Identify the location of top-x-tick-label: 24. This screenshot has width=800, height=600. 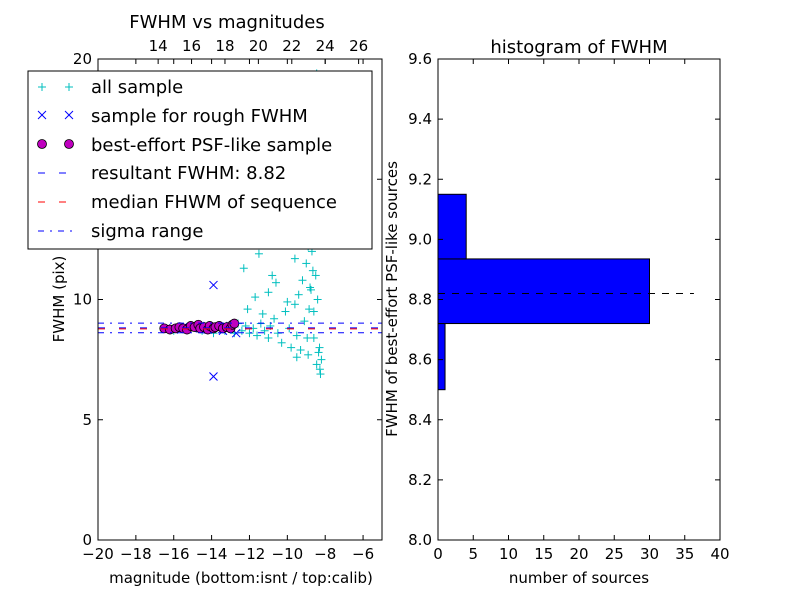
(325, 46).